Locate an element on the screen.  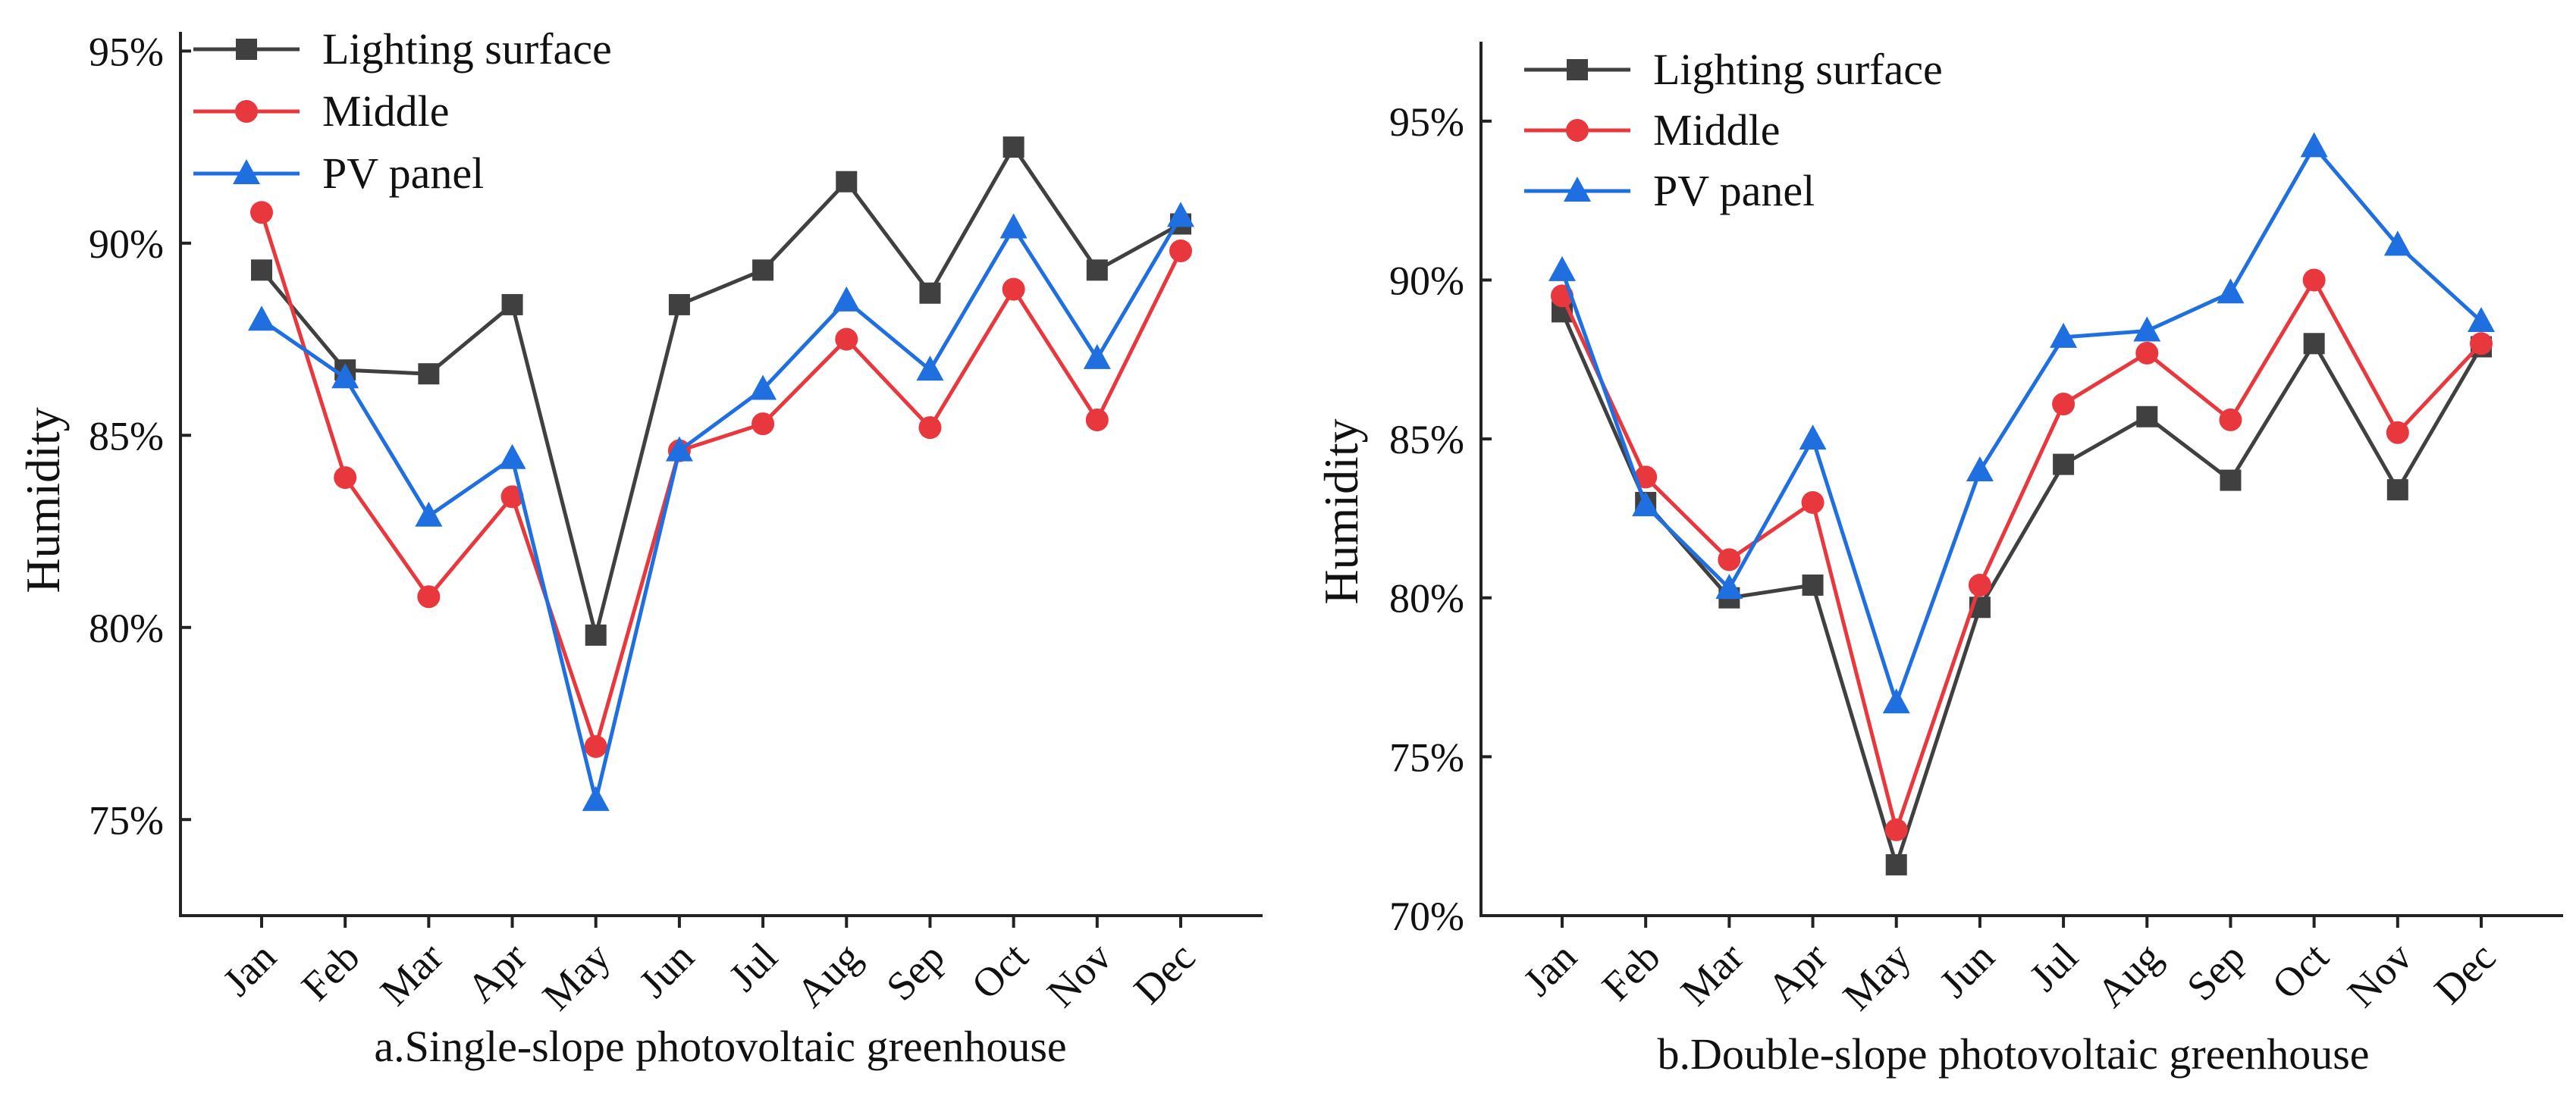
y-tick-label-a: 90% is located at coordinates (126, 244).